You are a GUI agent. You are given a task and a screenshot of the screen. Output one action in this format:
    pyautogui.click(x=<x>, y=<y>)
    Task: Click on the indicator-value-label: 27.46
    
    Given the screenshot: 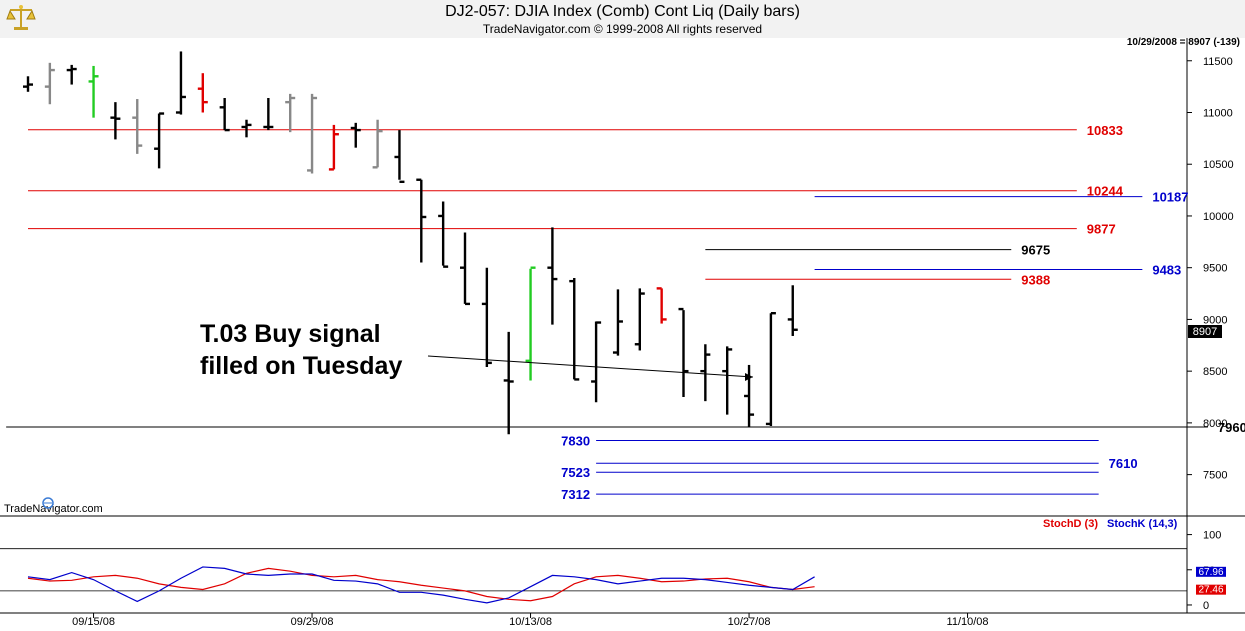 What is the action you would take?
    pyautogui.click(x=1210, y=590)
    